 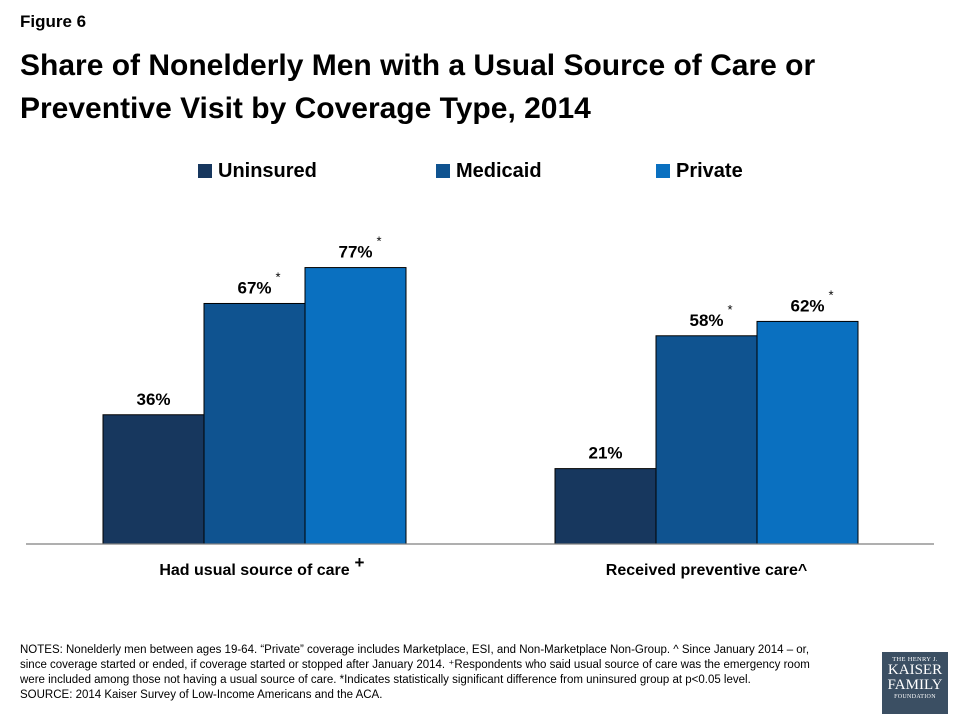 What do you see at coordinates (205, 171) in the screenshot?
I see `legend-swatch-uninsured` at bounding box center [205, 171].